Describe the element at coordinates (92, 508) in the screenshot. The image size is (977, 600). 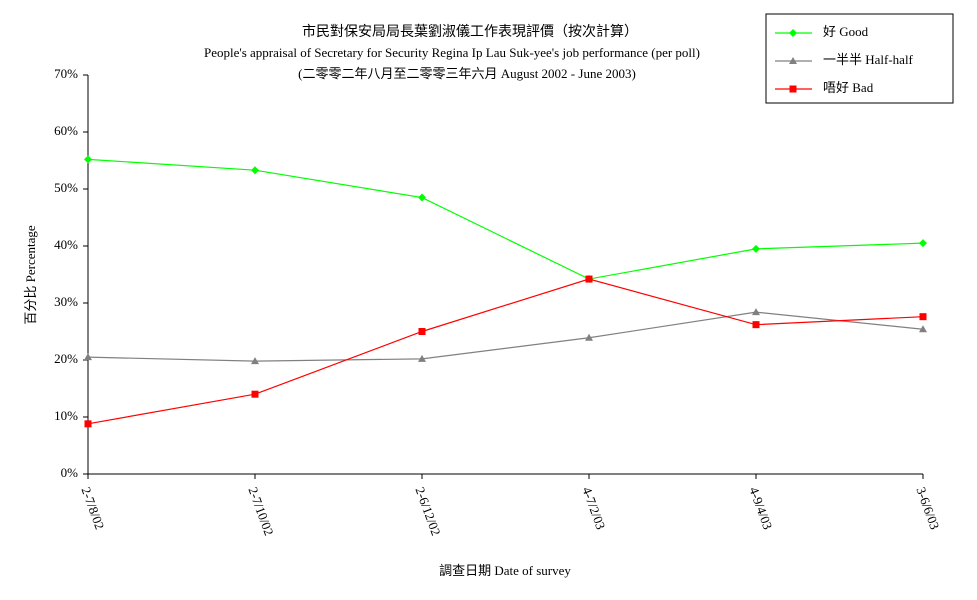
I see `x-tick-label: 2-7/8/02` at that location.